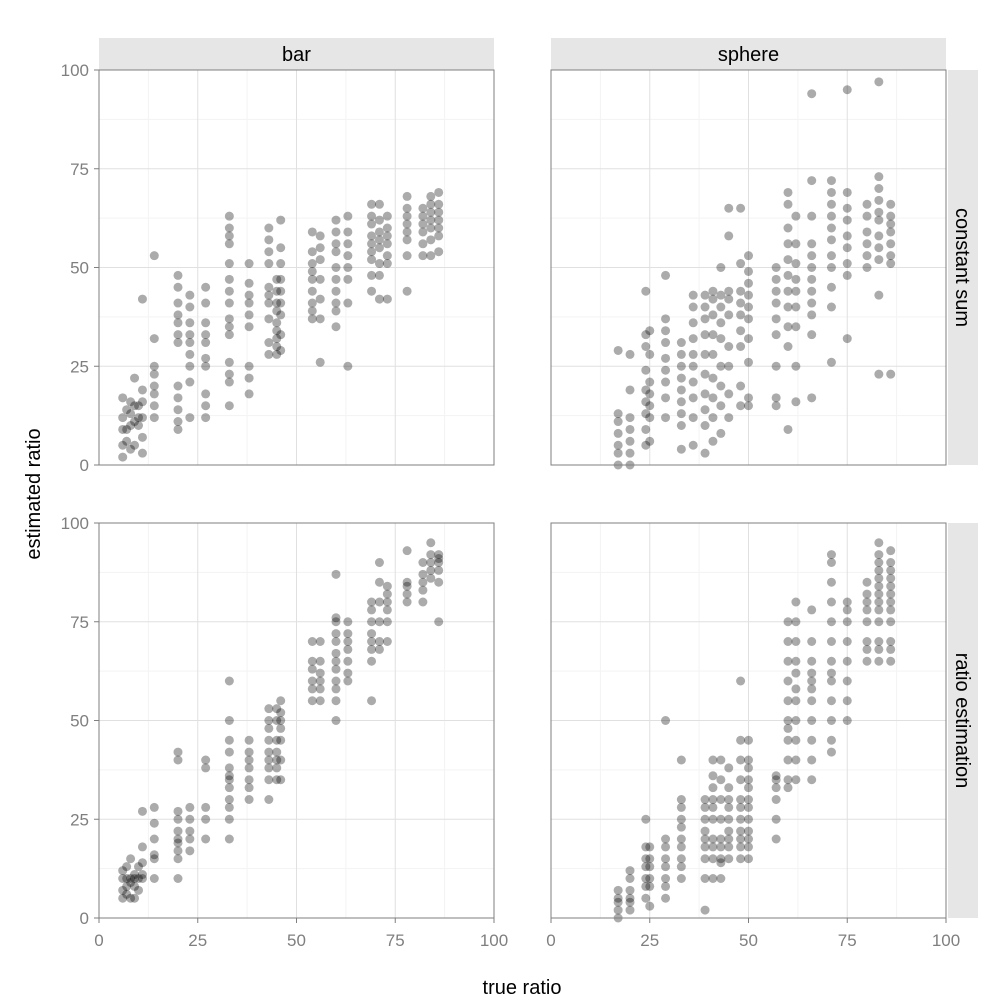 This screenshot has height=1008, width=1008. I want to click on x-tick-label: 50, so click(748, 940).